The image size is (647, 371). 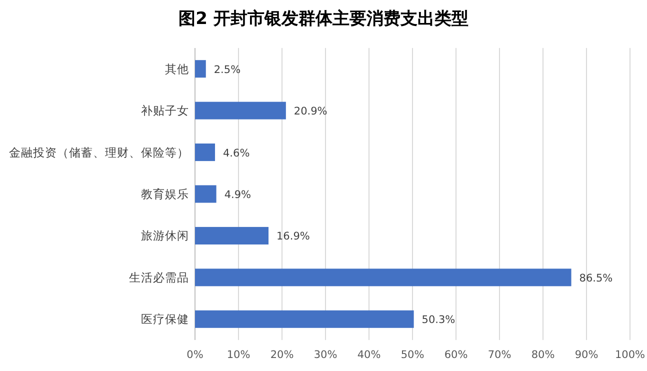 I want to click on x-tick-label: 20%, so click(x=282, y=355).